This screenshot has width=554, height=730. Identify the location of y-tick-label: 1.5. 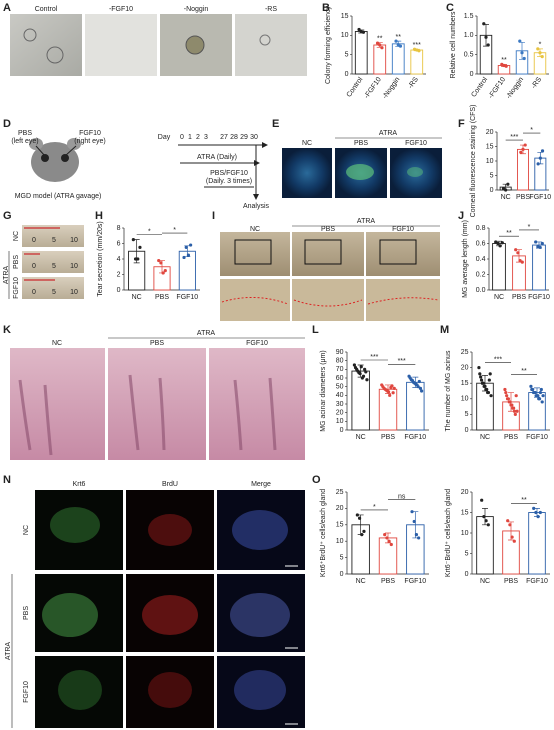
(469, 16).